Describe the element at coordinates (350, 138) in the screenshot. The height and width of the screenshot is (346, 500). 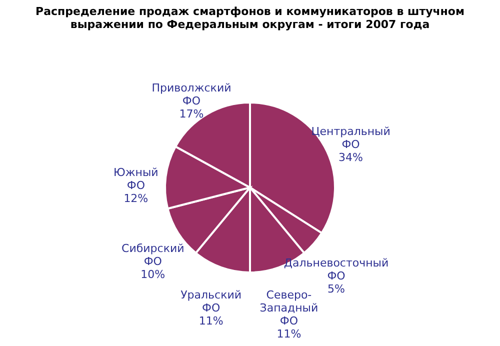
I see `slice-label: Центральный ФО` at that location.